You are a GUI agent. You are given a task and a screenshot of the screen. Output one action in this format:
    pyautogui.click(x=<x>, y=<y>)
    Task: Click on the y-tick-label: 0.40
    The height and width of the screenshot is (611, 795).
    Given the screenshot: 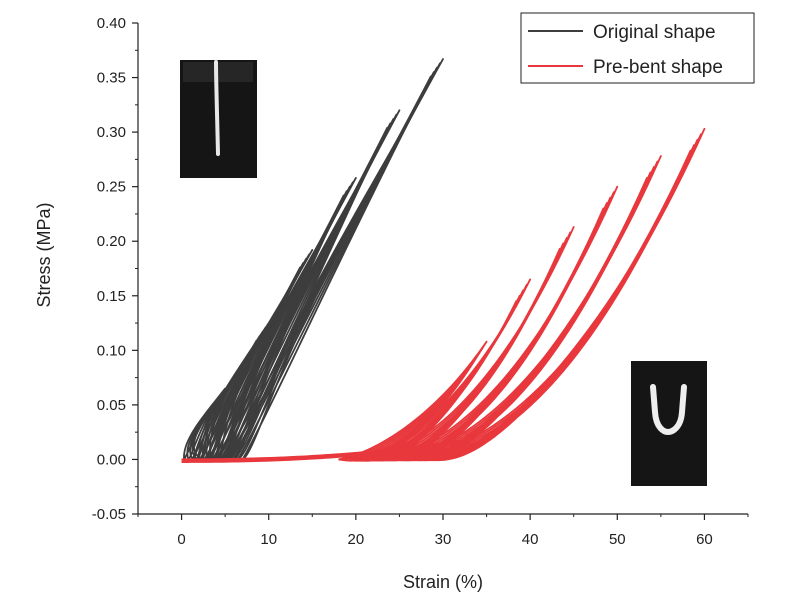 What is the action you would take?
    pyautogui.click(x=111, y=23)
    